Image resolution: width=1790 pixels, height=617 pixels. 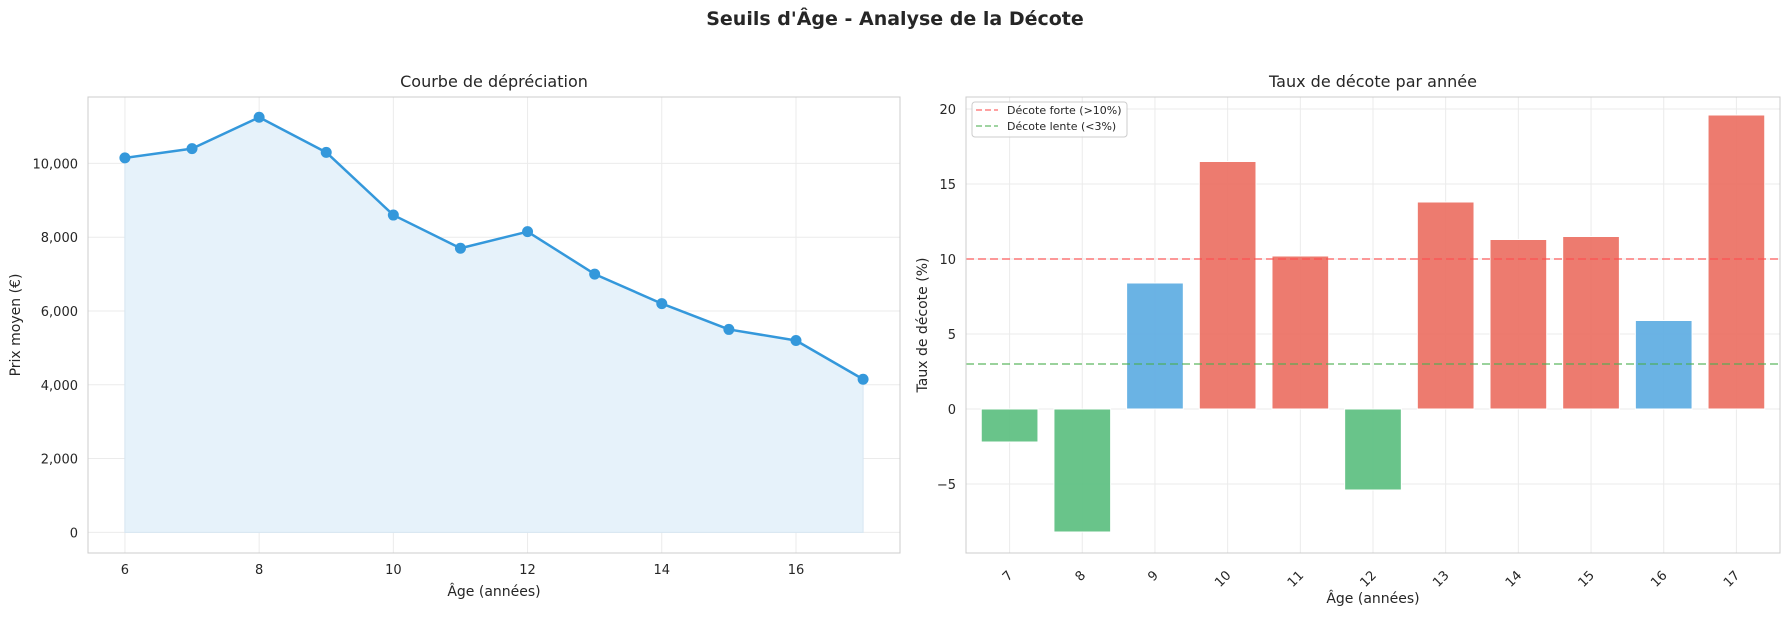 What do you see at coordinates (1373, 311) in the screenshot?
I see `right-chart-threshold-lines` at bounding box center [1373, 311].